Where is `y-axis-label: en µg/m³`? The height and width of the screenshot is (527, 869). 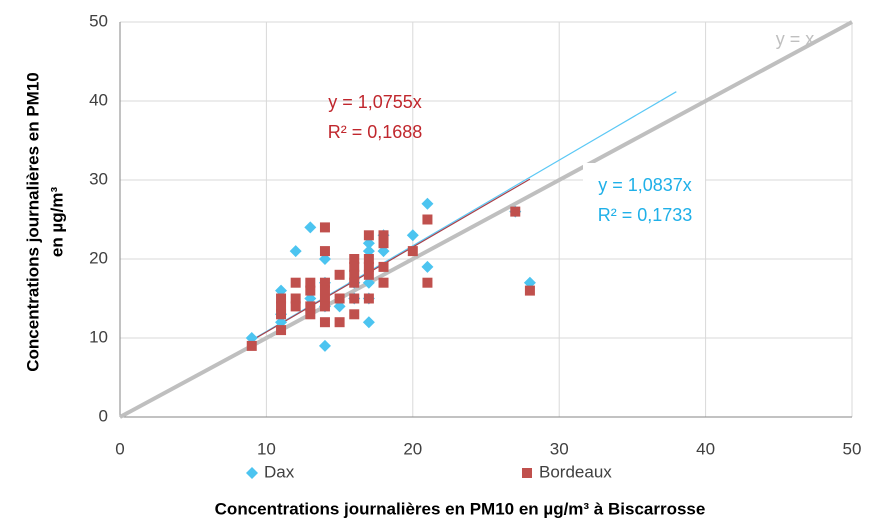 y-axis-label: en µg/m³ is located at coordinates (56, 222).